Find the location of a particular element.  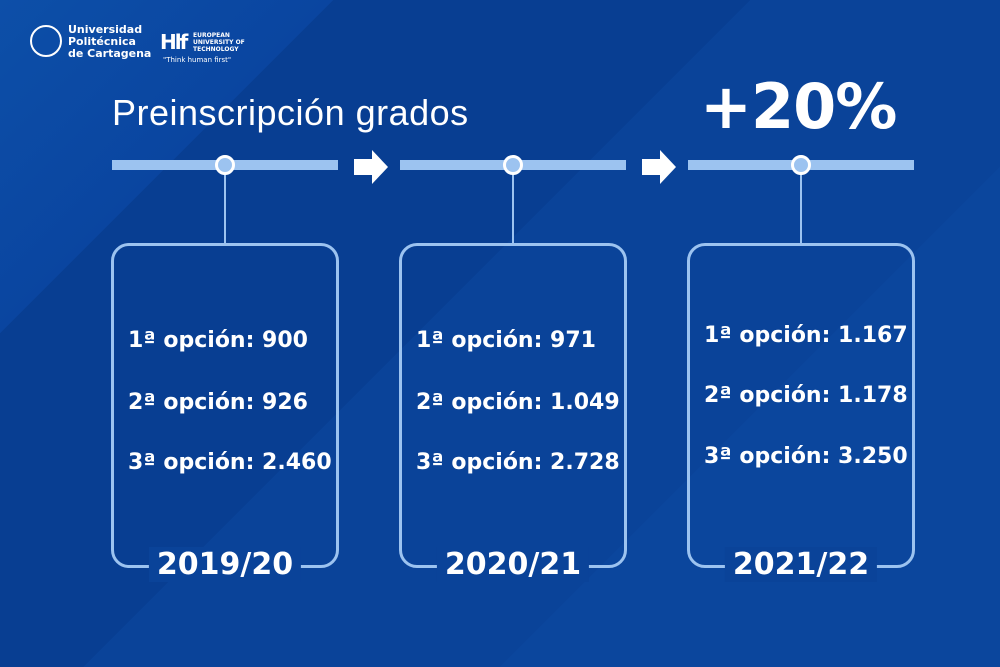

option-count: 3ª opción: 3.250 is located at coordinates (806, 456).